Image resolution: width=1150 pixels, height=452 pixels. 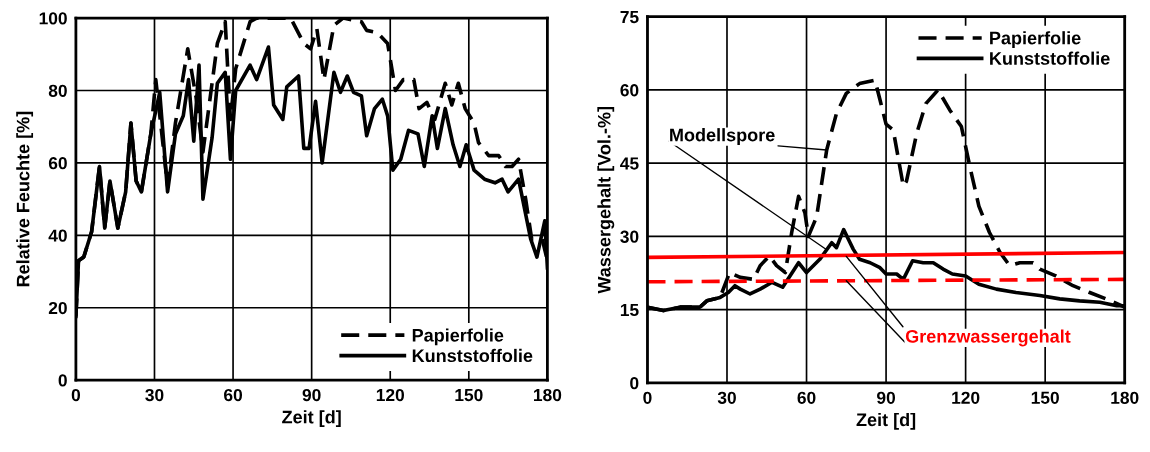 What do you see at coordinates (629, 17) in the screenshot?
I see `y-tick-label: 75` at bounding box center [629, 17].